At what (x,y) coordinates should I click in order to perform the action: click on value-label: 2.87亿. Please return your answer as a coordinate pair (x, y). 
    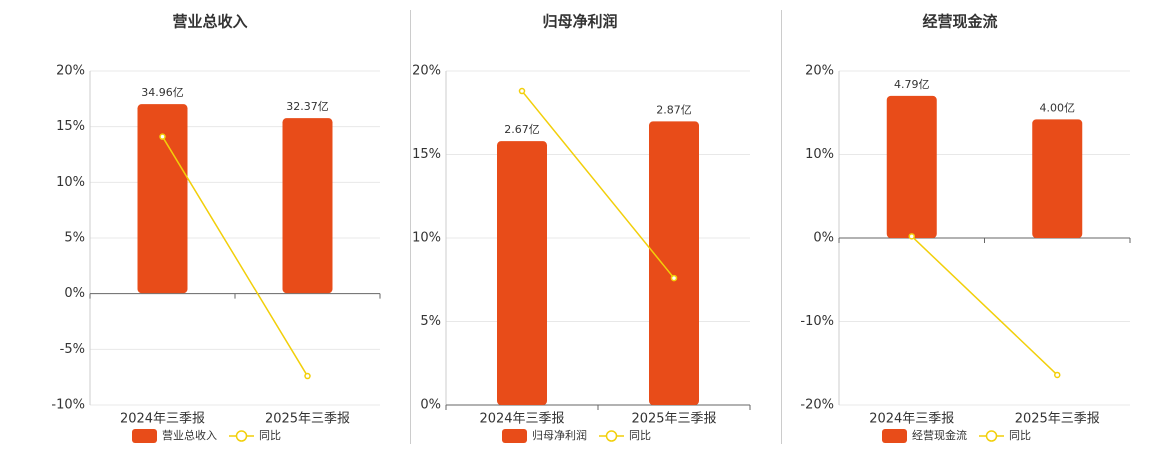
    Looking at the image, I should click on (674, 109).